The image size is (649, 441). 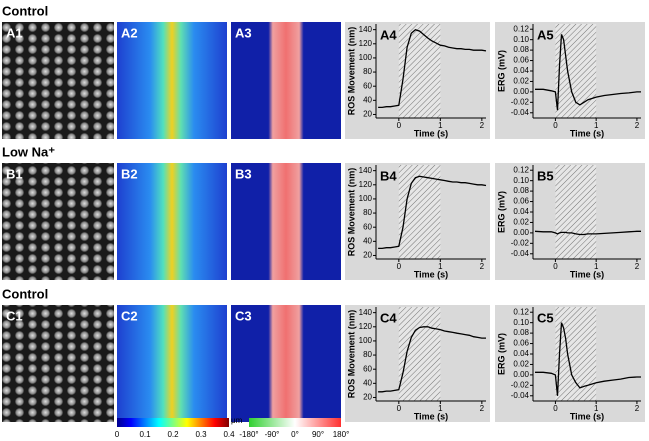 What do you see at coordinates (388, 175) in the screenshot?
I see `panel-label: B4` at bounding box center [388, 175].